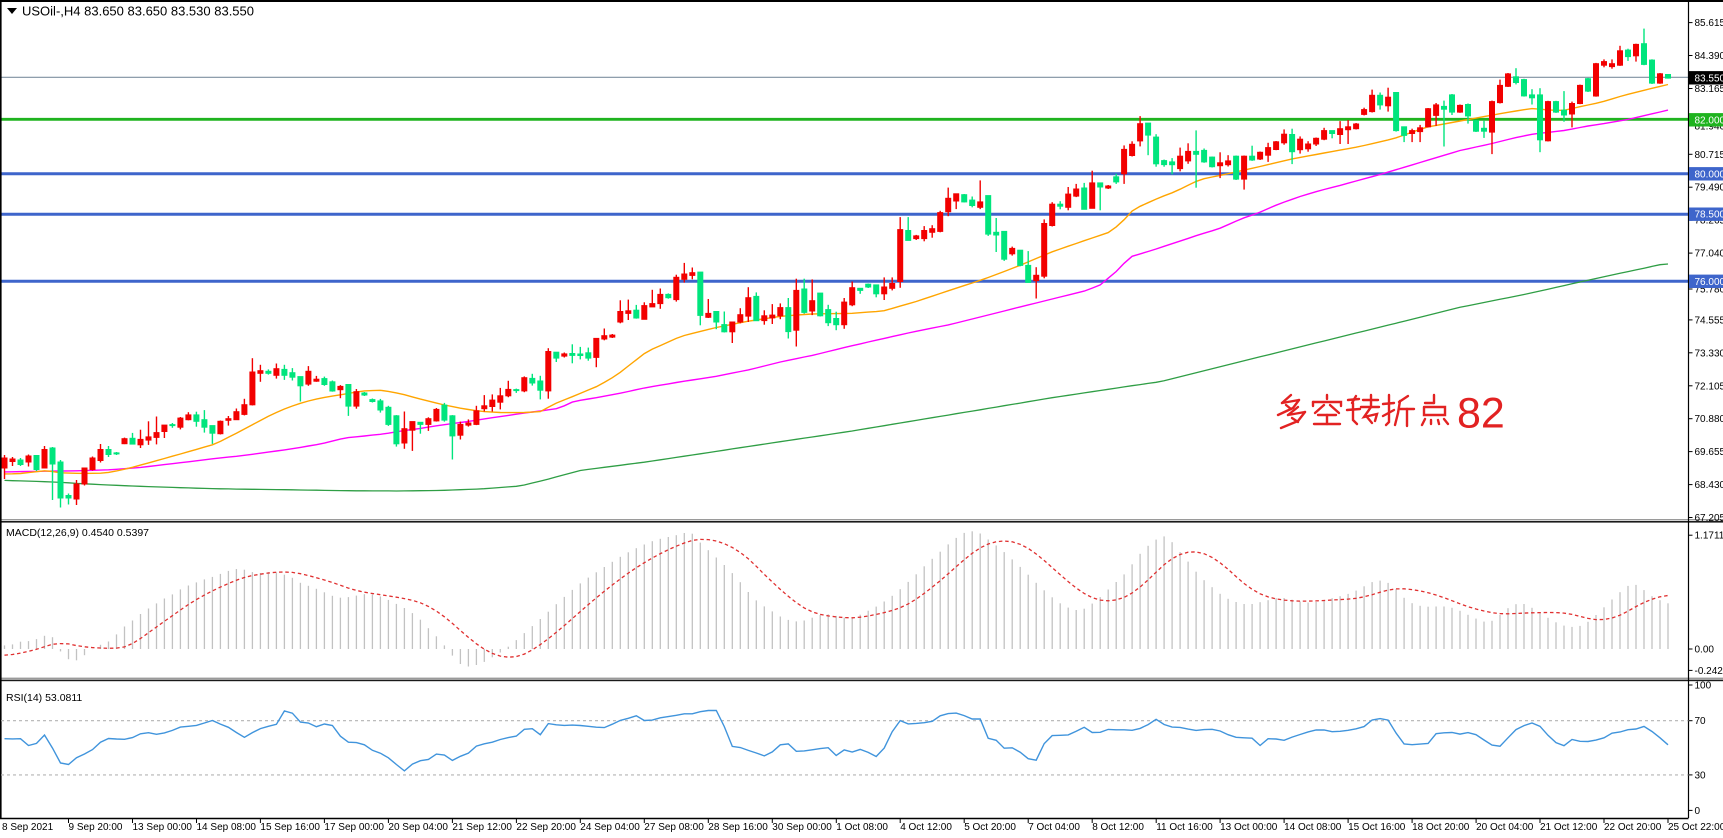 The image size is (1723, 838). What do you see at coordinates (1709, 353) in the screenshot?
I see `svg-text: 73.330` at bounding box center [1709, 353].